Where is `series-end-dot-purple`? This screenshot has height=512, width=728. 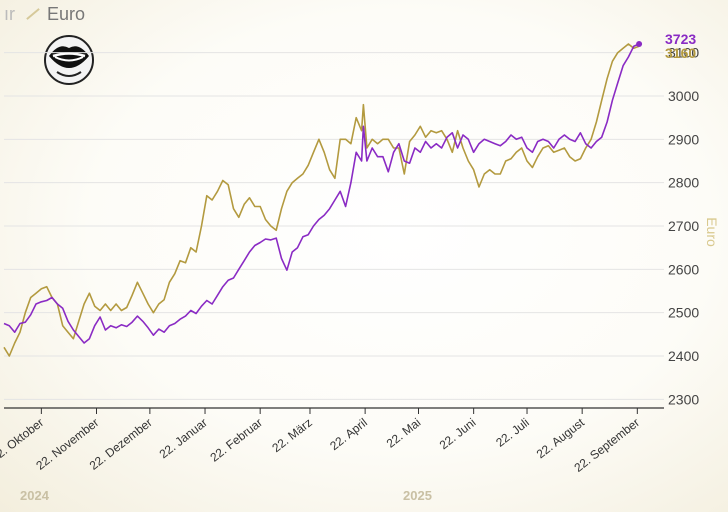 series-end-dot-purple is located at coordinates (639, 44).